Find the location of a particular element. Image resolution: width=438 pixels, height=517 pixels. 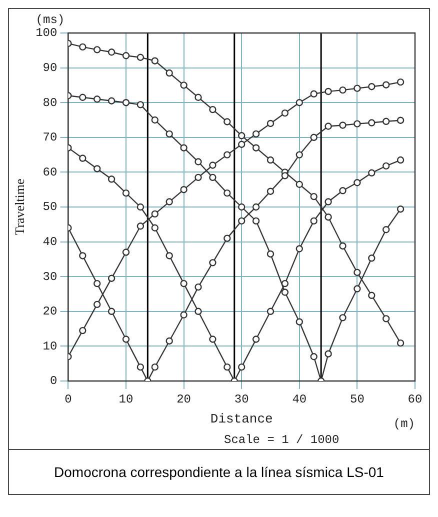

y-tick-label: 60 is located at coordinates (50, 172).